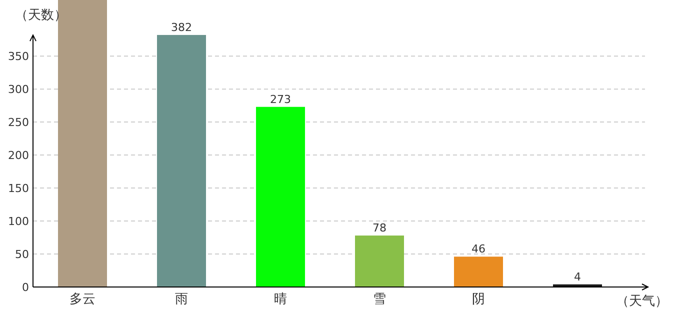  Describe the element at coordinates (642, 301) in the screenshot. I see `x-axis-title: （天气）` at that location.